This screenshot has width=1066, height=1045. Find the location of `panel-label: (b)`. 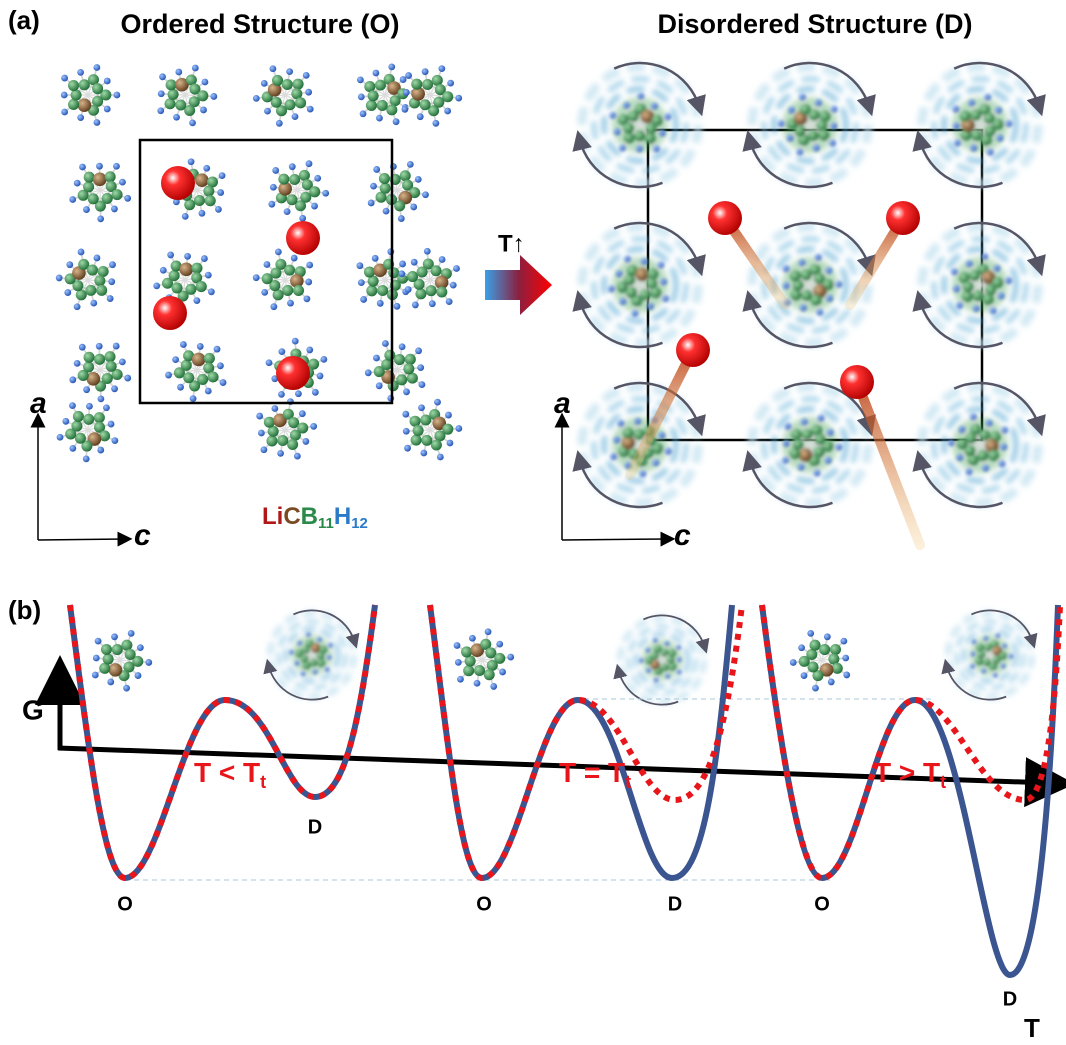

panel-label: (b) is located at coordinates (24, 610).